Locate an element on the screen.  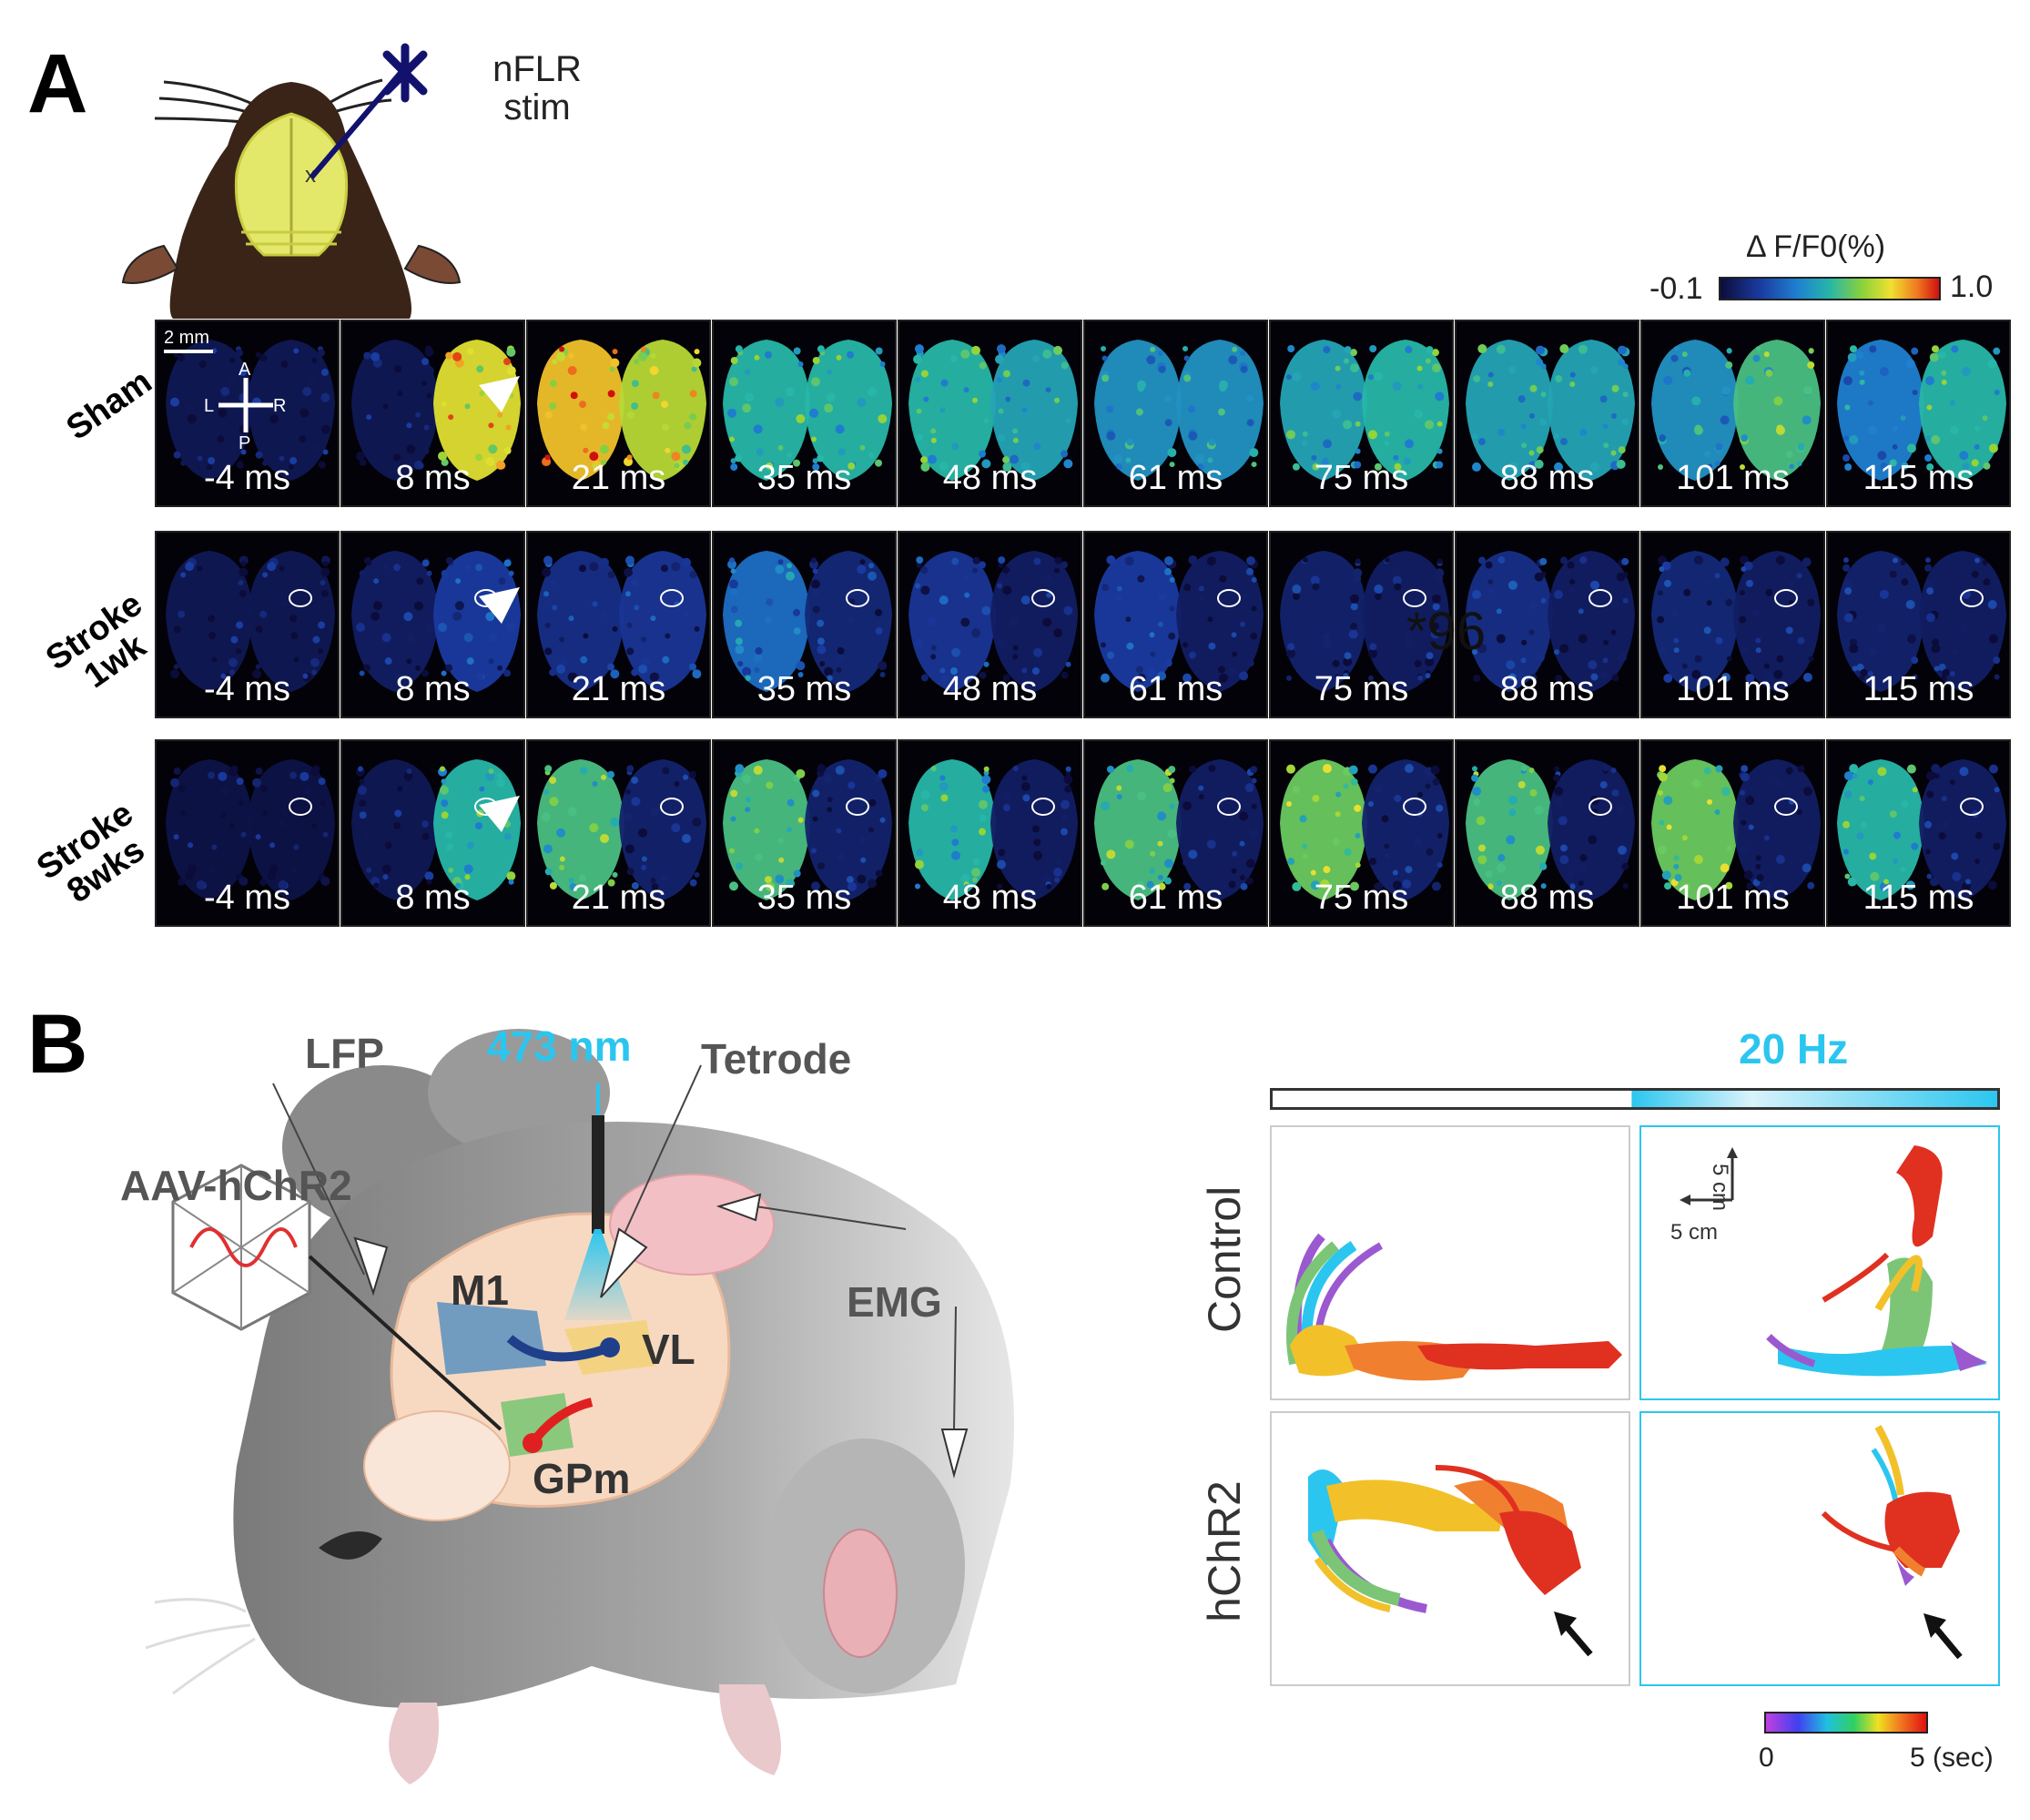
mouse-head-illustration: x is located at coordinates (292, 181).